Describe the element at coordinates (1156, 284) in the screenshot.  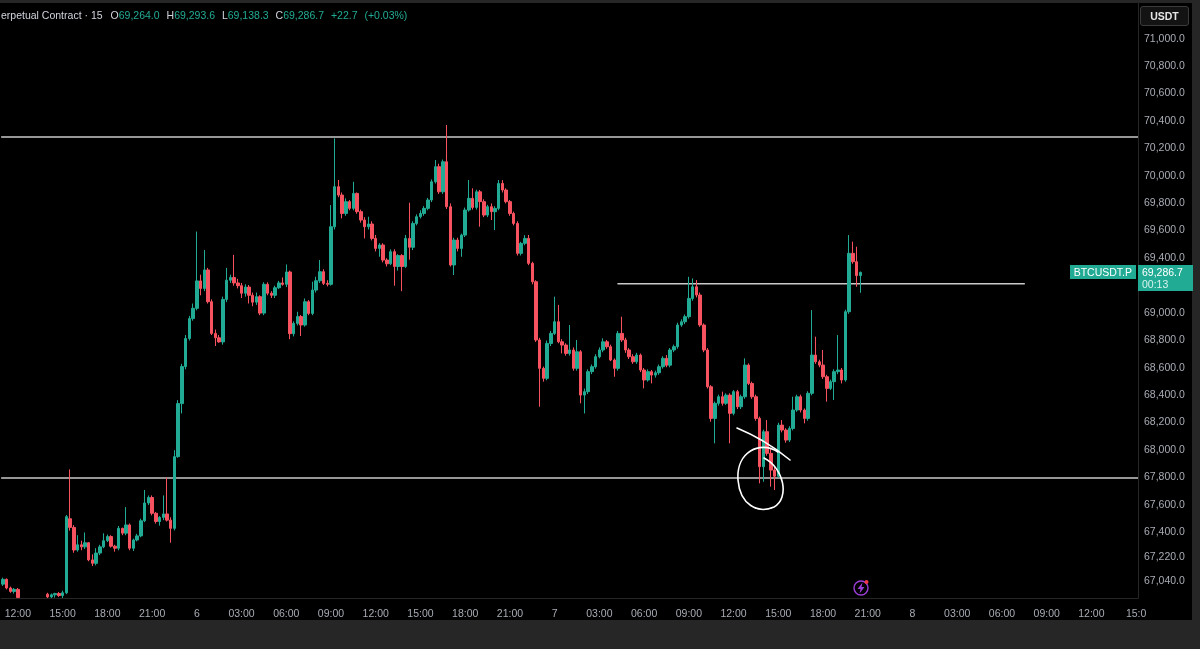
I see `text: 00:13` at that location.